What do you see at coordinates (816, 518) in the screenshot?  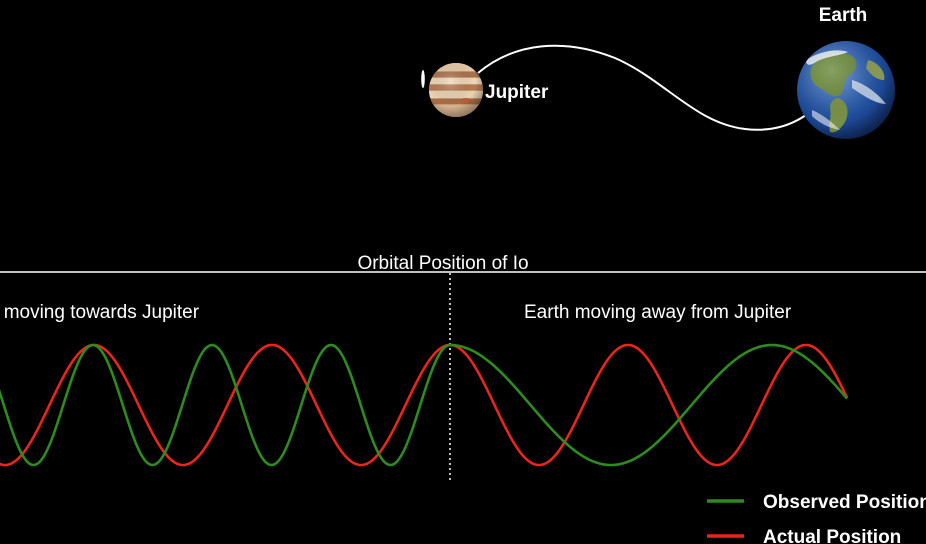 I see `legend: Observed Position Actual Position` at bounding box center [816, 518].